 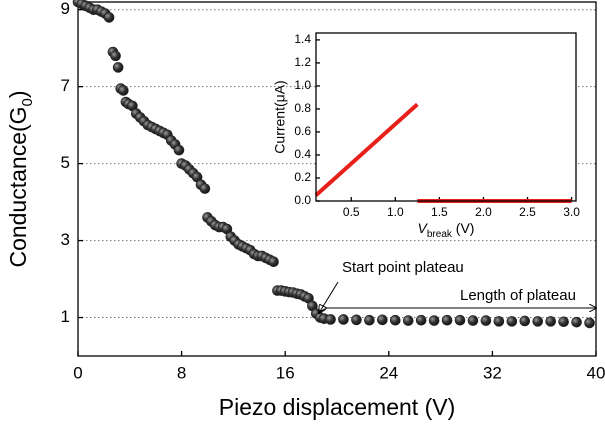 What do you see at coordinates (423, 228) in the screenshot?
I see `inset-x-axis-label-part: V` at bounding box center [423, 228].